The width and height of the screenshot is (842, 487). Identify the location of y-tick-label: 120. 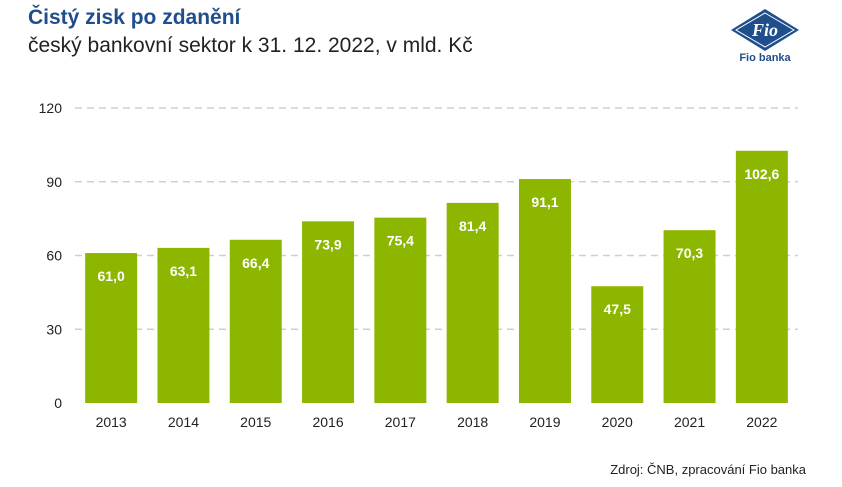
(51, 108).